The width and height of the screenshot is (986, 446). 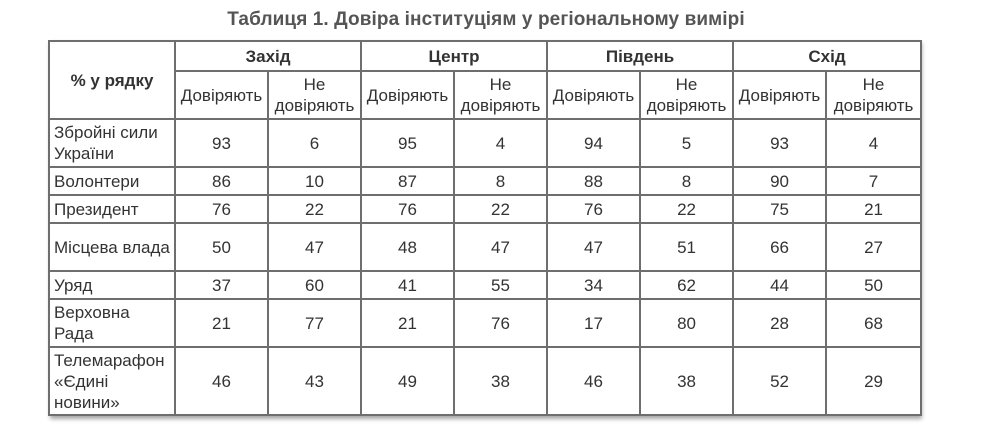 What do you see at coordinates (687, 143) in the screenshot?
I see `table-cell: 5` at bounding box center [687, 143].